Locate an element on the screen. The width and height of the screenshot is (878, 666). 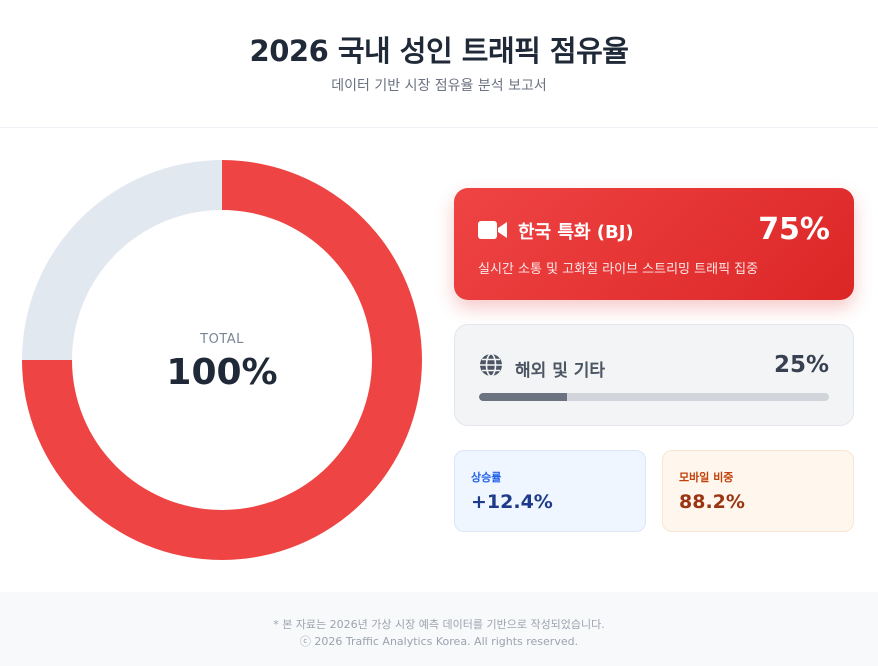
page-subtitle: 데이터 기반 시장 점유율 분석 보고서 is located at coordinates (439, 86).